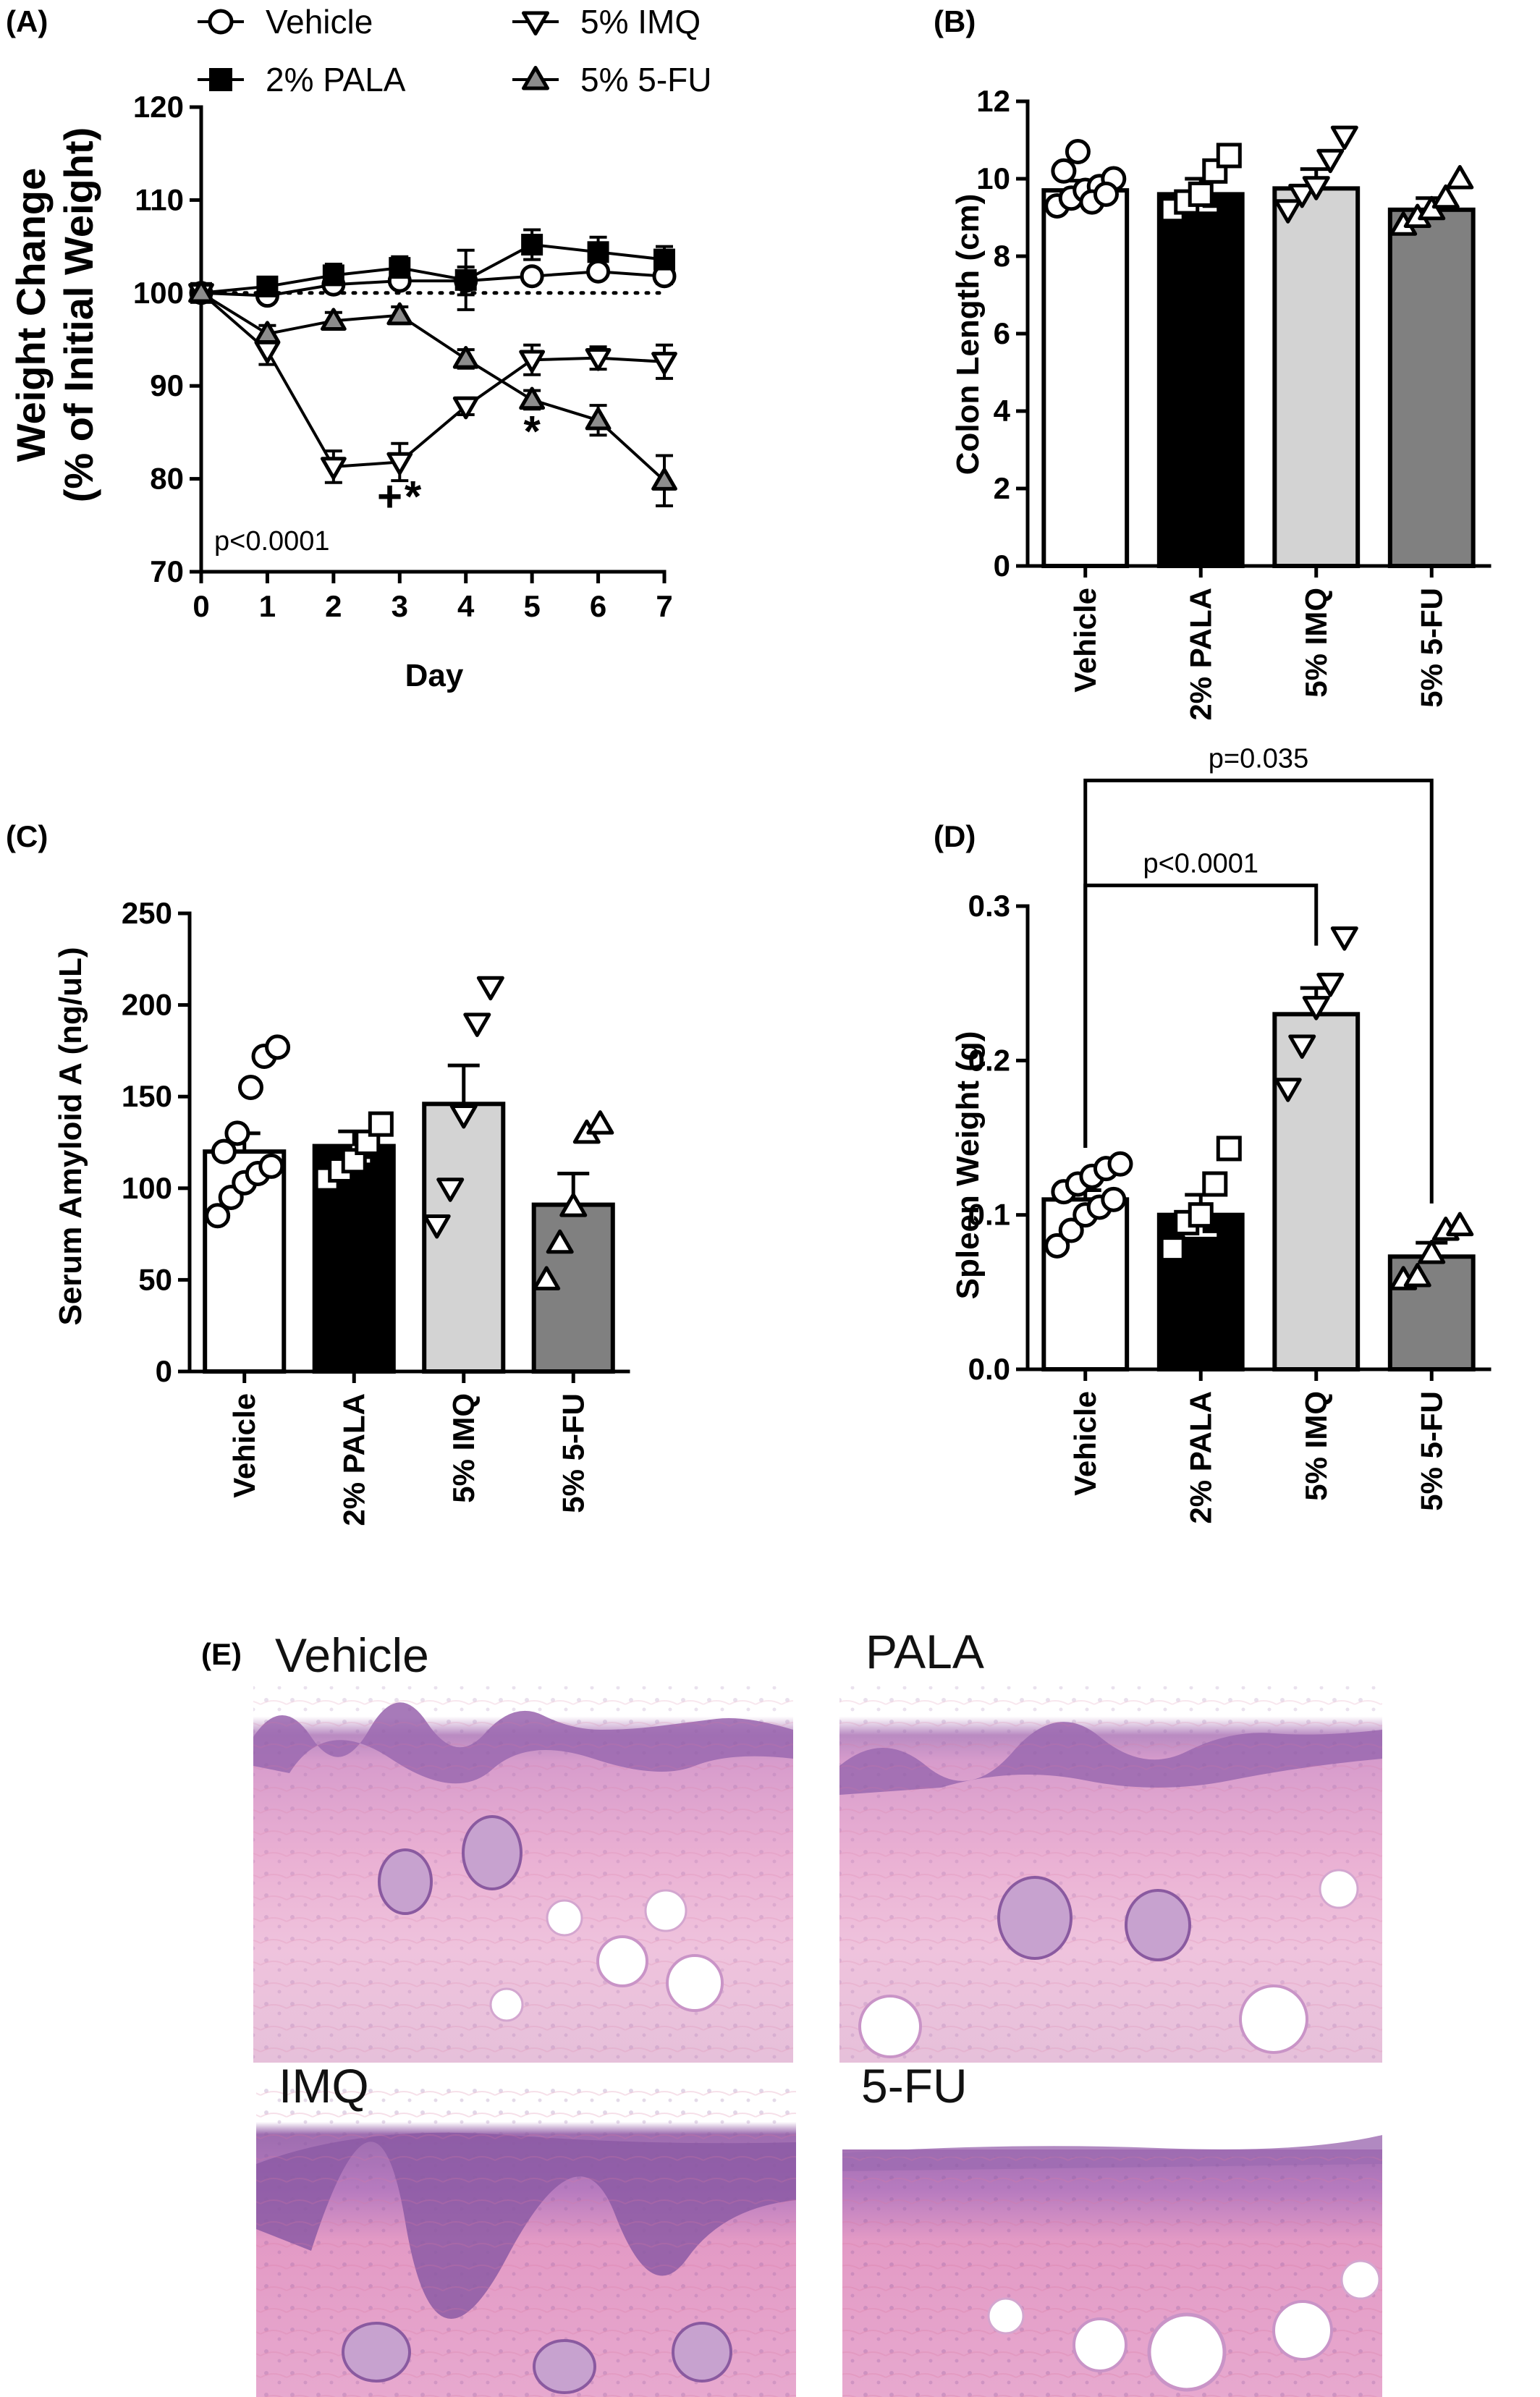  What do you see at coordinates (167, 385) in the screenshot?
I see `a-ytick-label: 90` at bounding box center [167, 385].